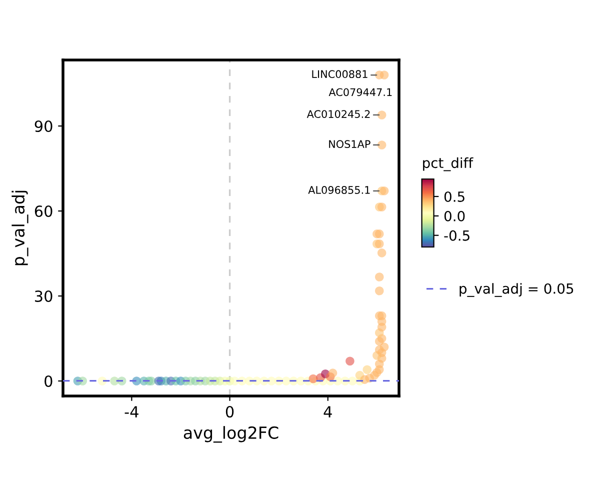 This screenshot has height=500, width=600. I want to click on annotation: NOS1AP, so click(349, 144).